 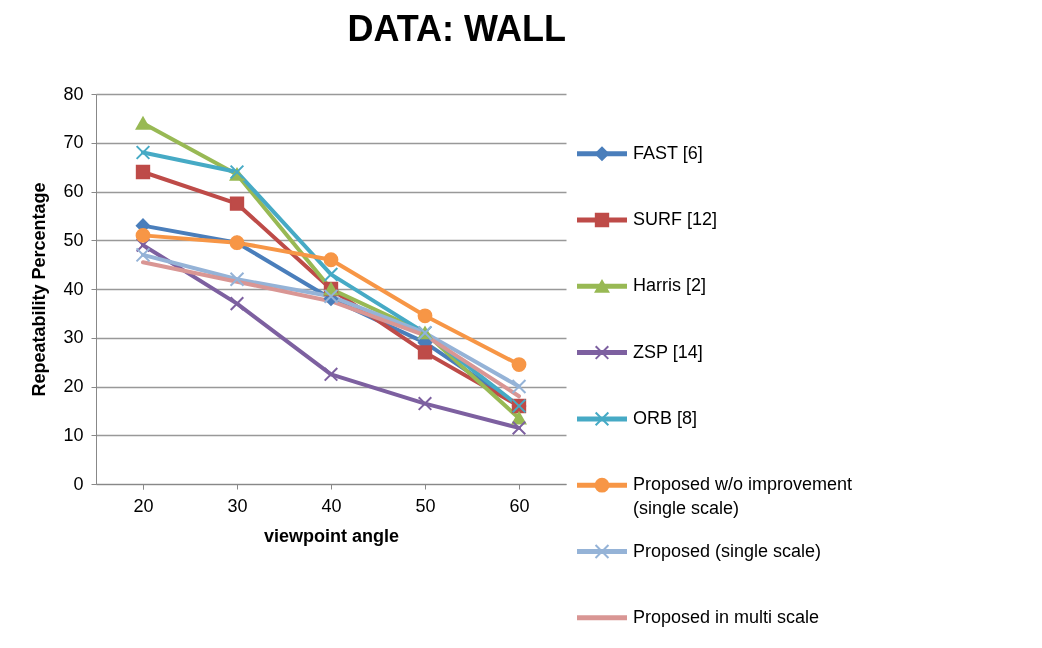 What do you see at coordinates (73, 239) in the screenshot?
I see `y-tick-label: 50` at bounding box center [73, 239].